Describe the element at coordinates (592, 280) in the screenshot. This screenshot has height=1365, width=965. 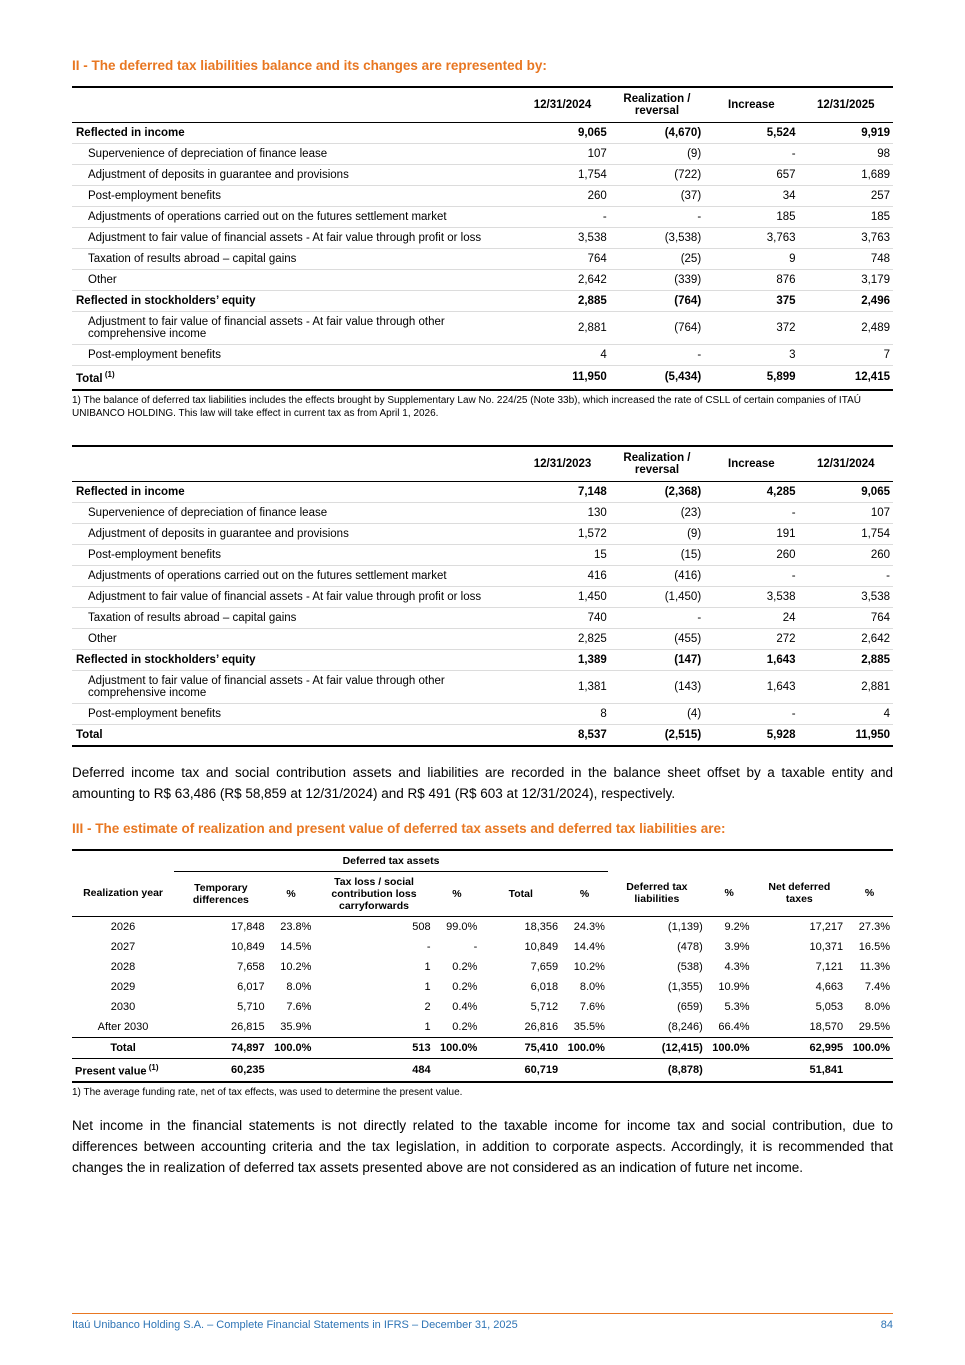
I see `cell-value: 2,642` at that location.